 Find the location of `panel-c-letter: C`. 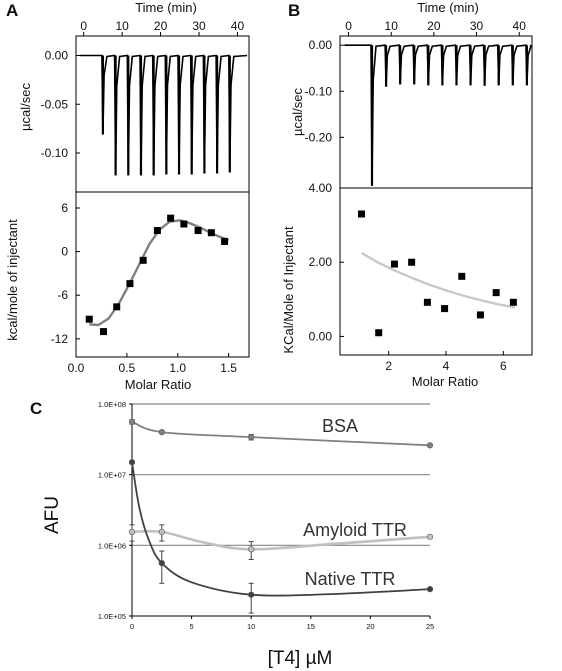

panel-c-letter: C is located at coordinates (36, 408).